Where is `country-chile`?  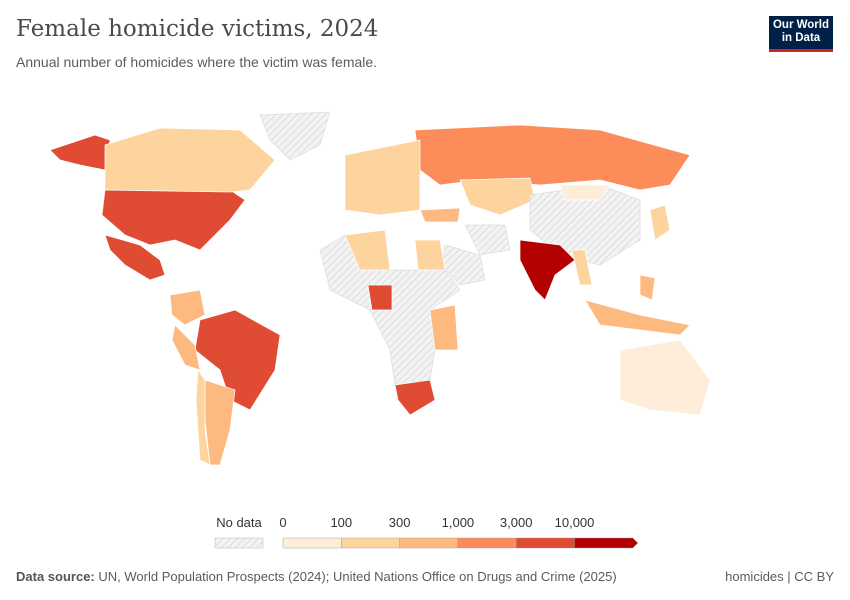 country-chile is located at coordinates (203, 417).